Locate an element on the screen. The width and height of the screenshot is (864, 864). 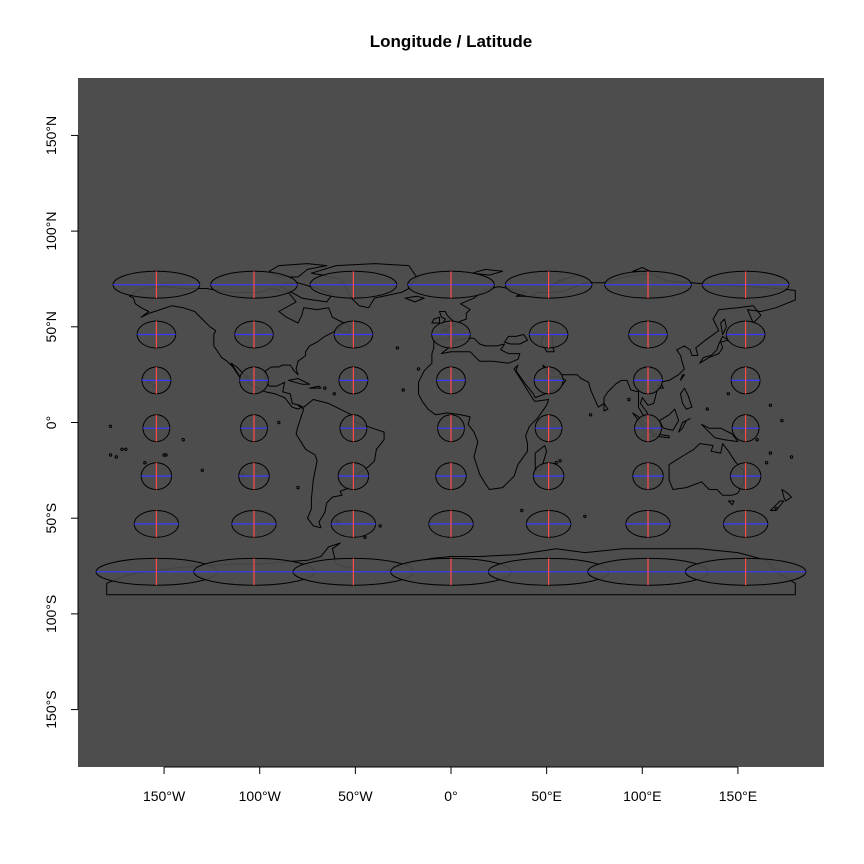
x-axis: 150°W 100°W 50°W 0° 50°E 100°E 150°E is located at coordinates (450, 785).